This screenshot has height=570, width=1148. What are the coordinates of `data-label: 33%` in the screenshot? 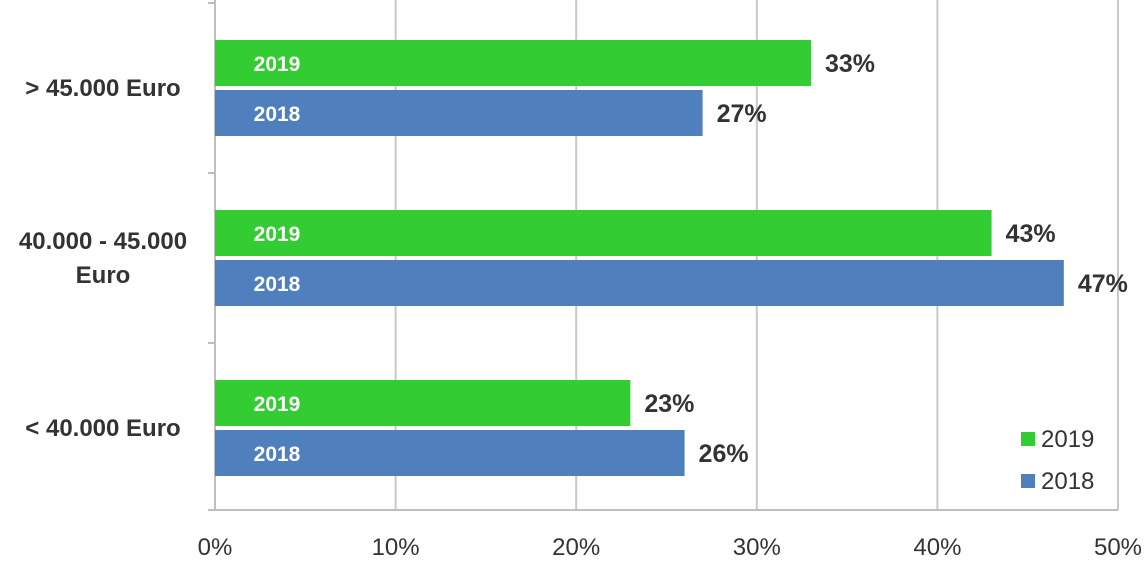 It's located at (850, 64).